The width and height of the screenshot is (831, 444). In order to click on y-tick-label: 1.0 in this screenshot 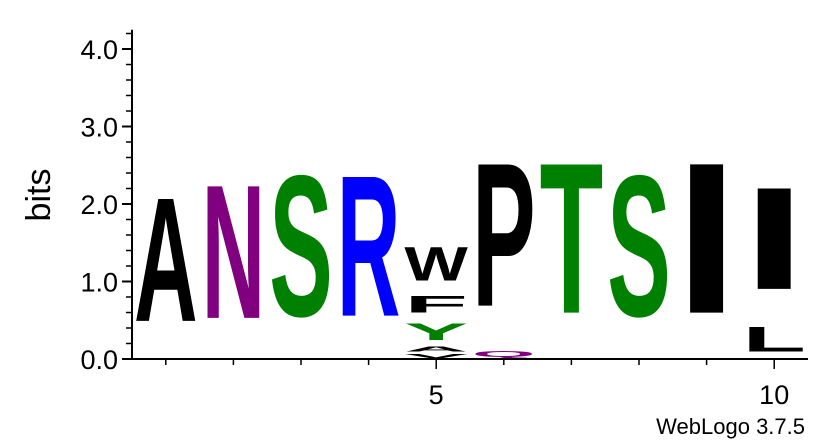, I will do `click(99, 283)`.